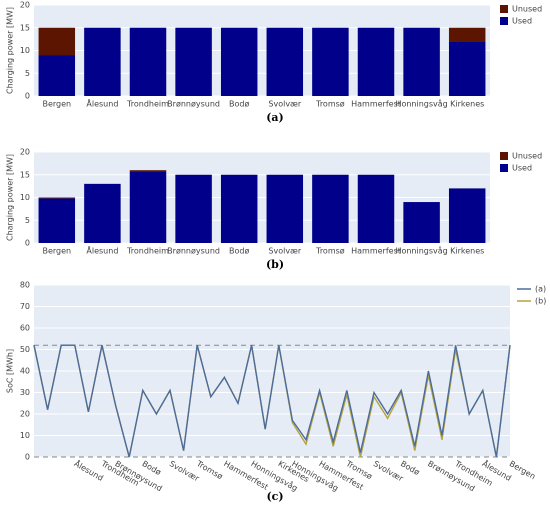 This screenshot has height=513, width=550. What do you see at coordinates (274, 496) in the screenshot?
I see `caption: (c)` at bounding box center [274, 496].